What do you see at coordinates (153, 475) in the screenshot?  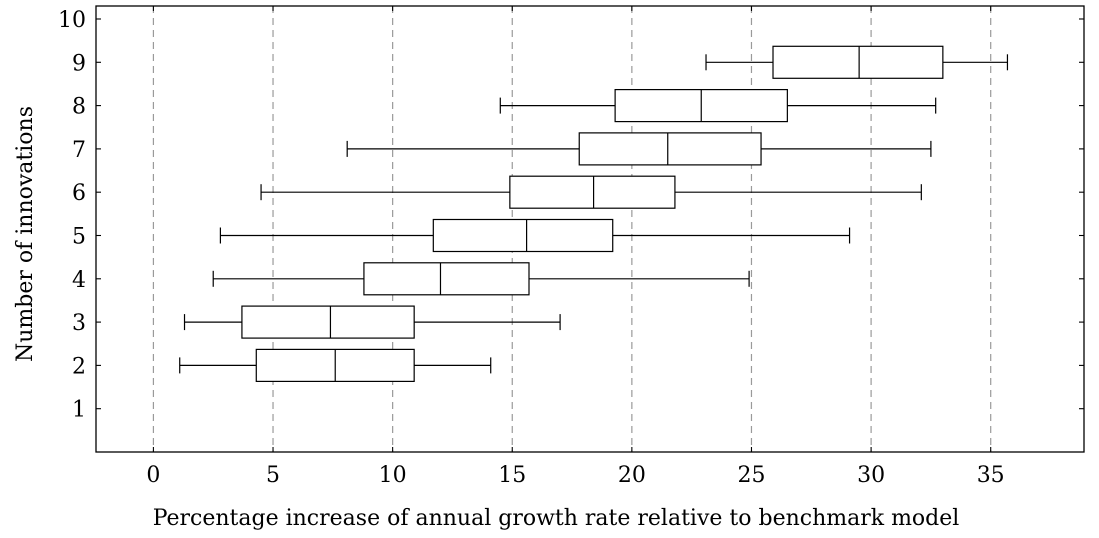 I see `x-tick-label: 0` at bounding box center [153, 475].